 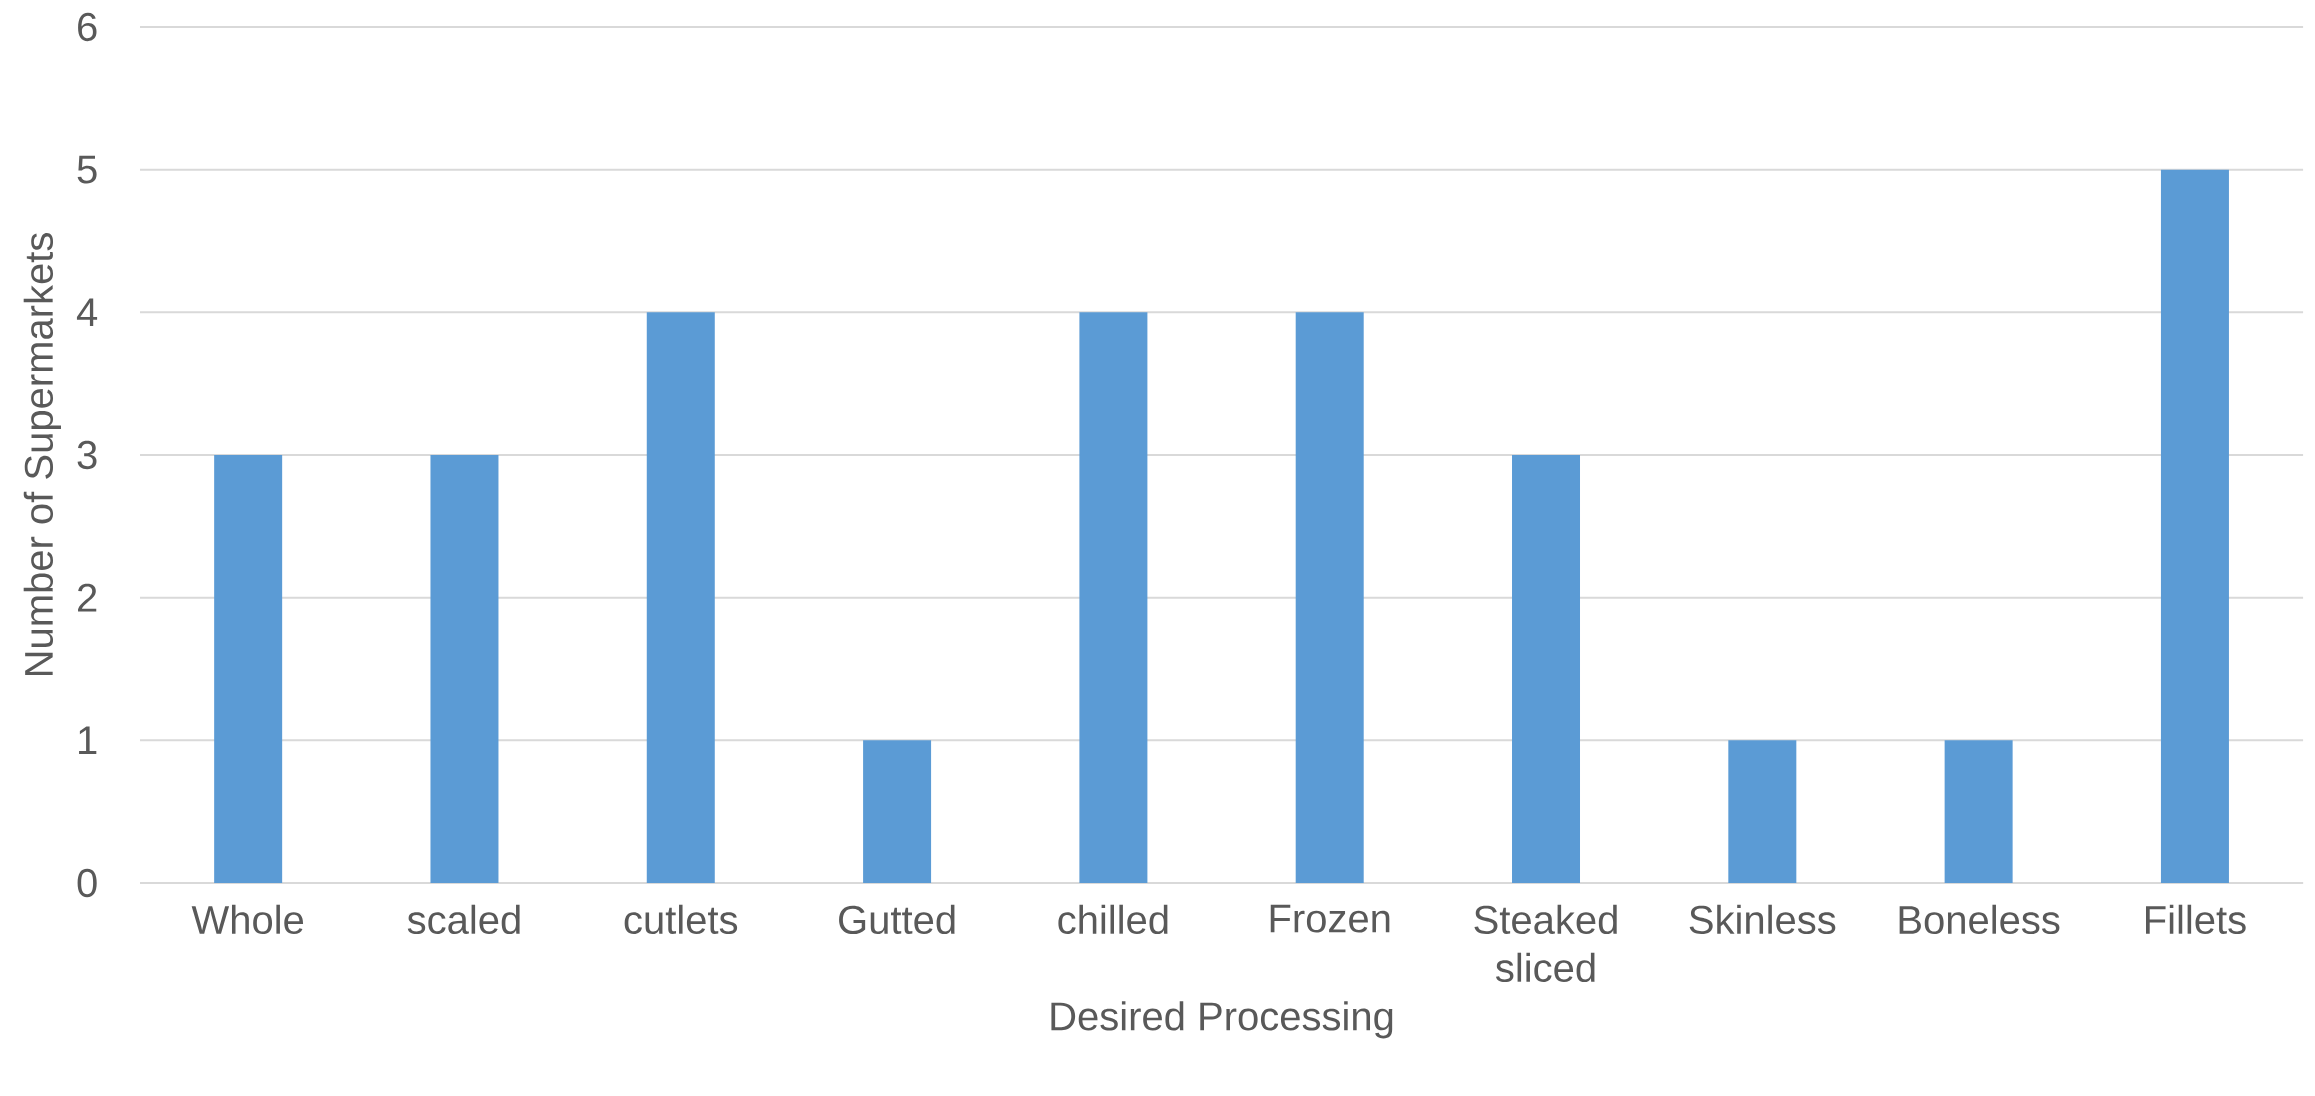 What do you see at coordinates (1113, 919) in the screenshot?
I see `x-tick-label: chilled` at bounding box center [1113, 919].